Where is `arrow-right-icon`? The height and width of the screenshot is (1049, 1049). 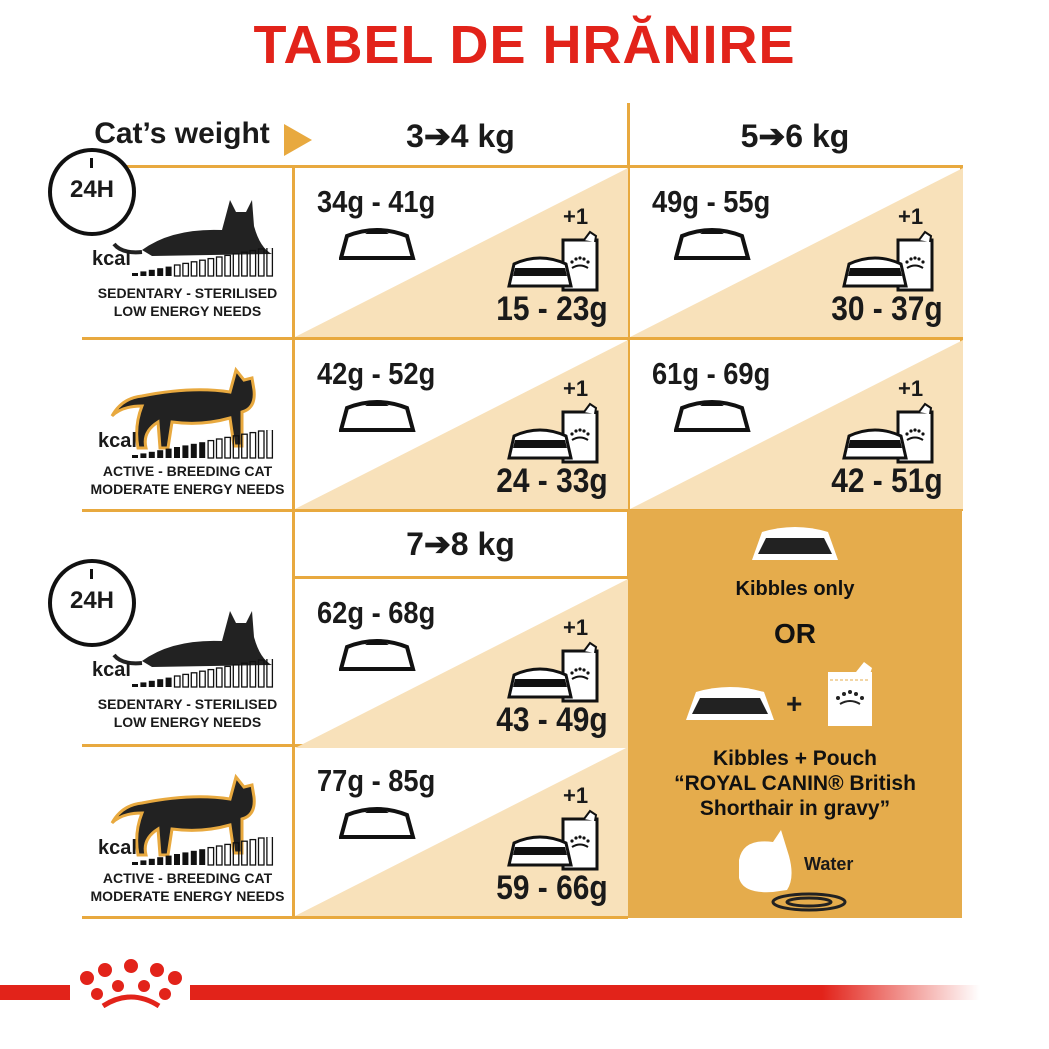 arrow-right-icon is located at coordinates (298, 140).